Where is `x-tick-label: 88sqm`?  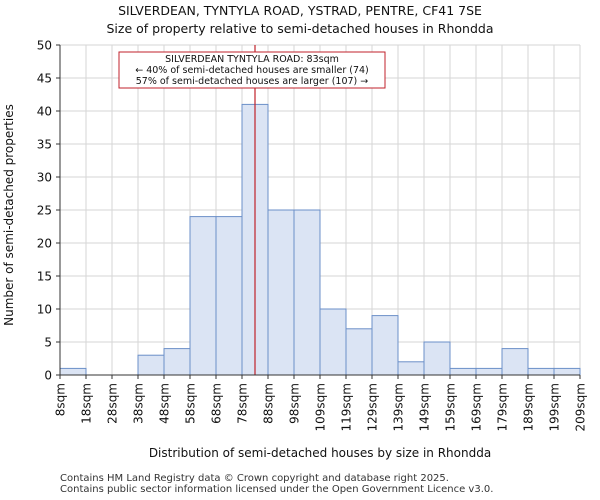
x-tick-label: 88sqm is located at coordinates (269, 403).